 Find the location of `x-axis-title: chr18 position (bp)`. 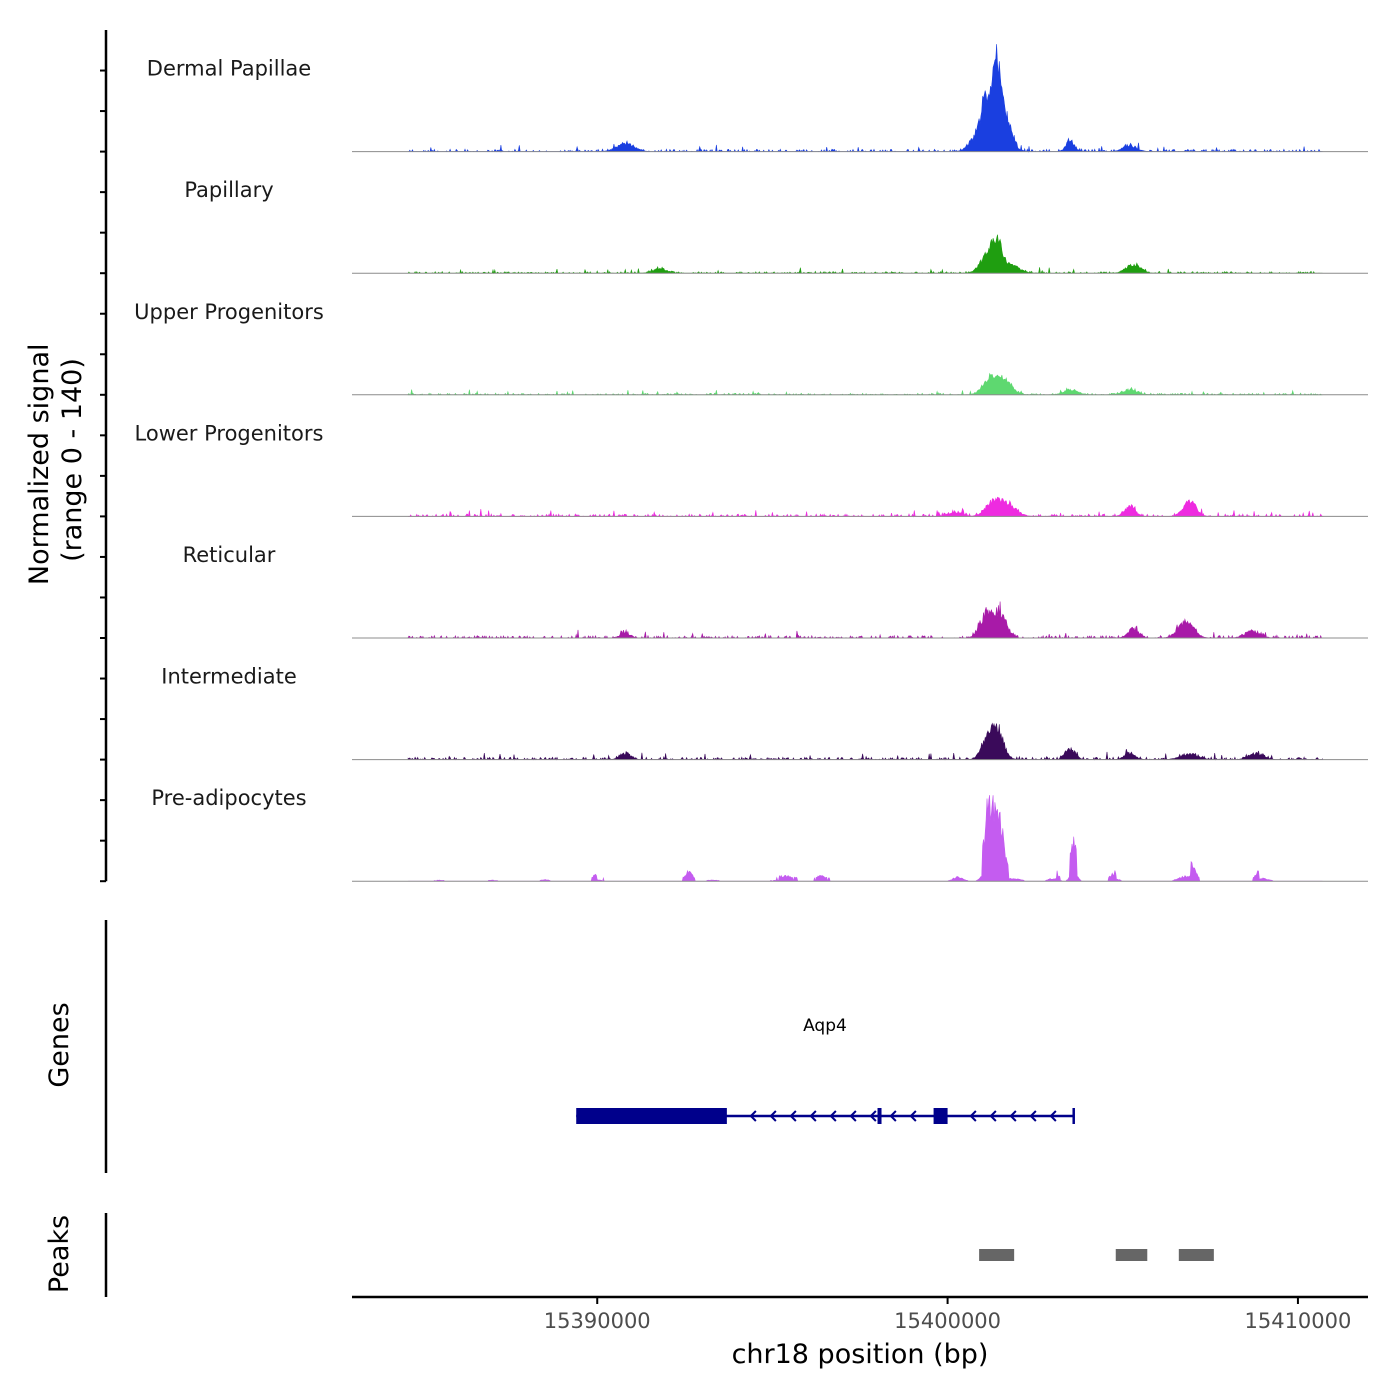

x-axis-title: chr18 position (bp) is located at coordinates (860, 1354).